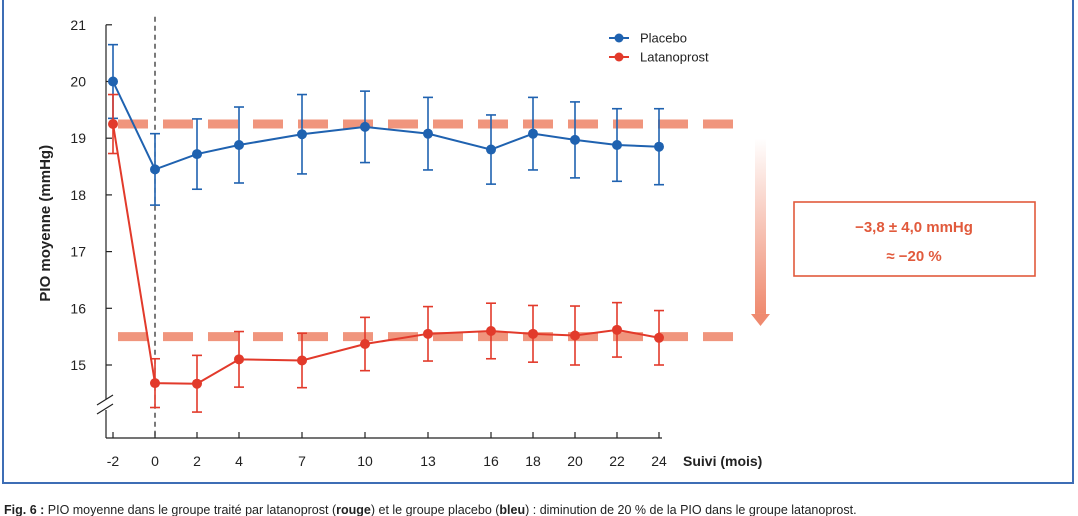  Describe the element at coordinates (386, 126) in the screenshot. I see `series-line-placebo` at that location.